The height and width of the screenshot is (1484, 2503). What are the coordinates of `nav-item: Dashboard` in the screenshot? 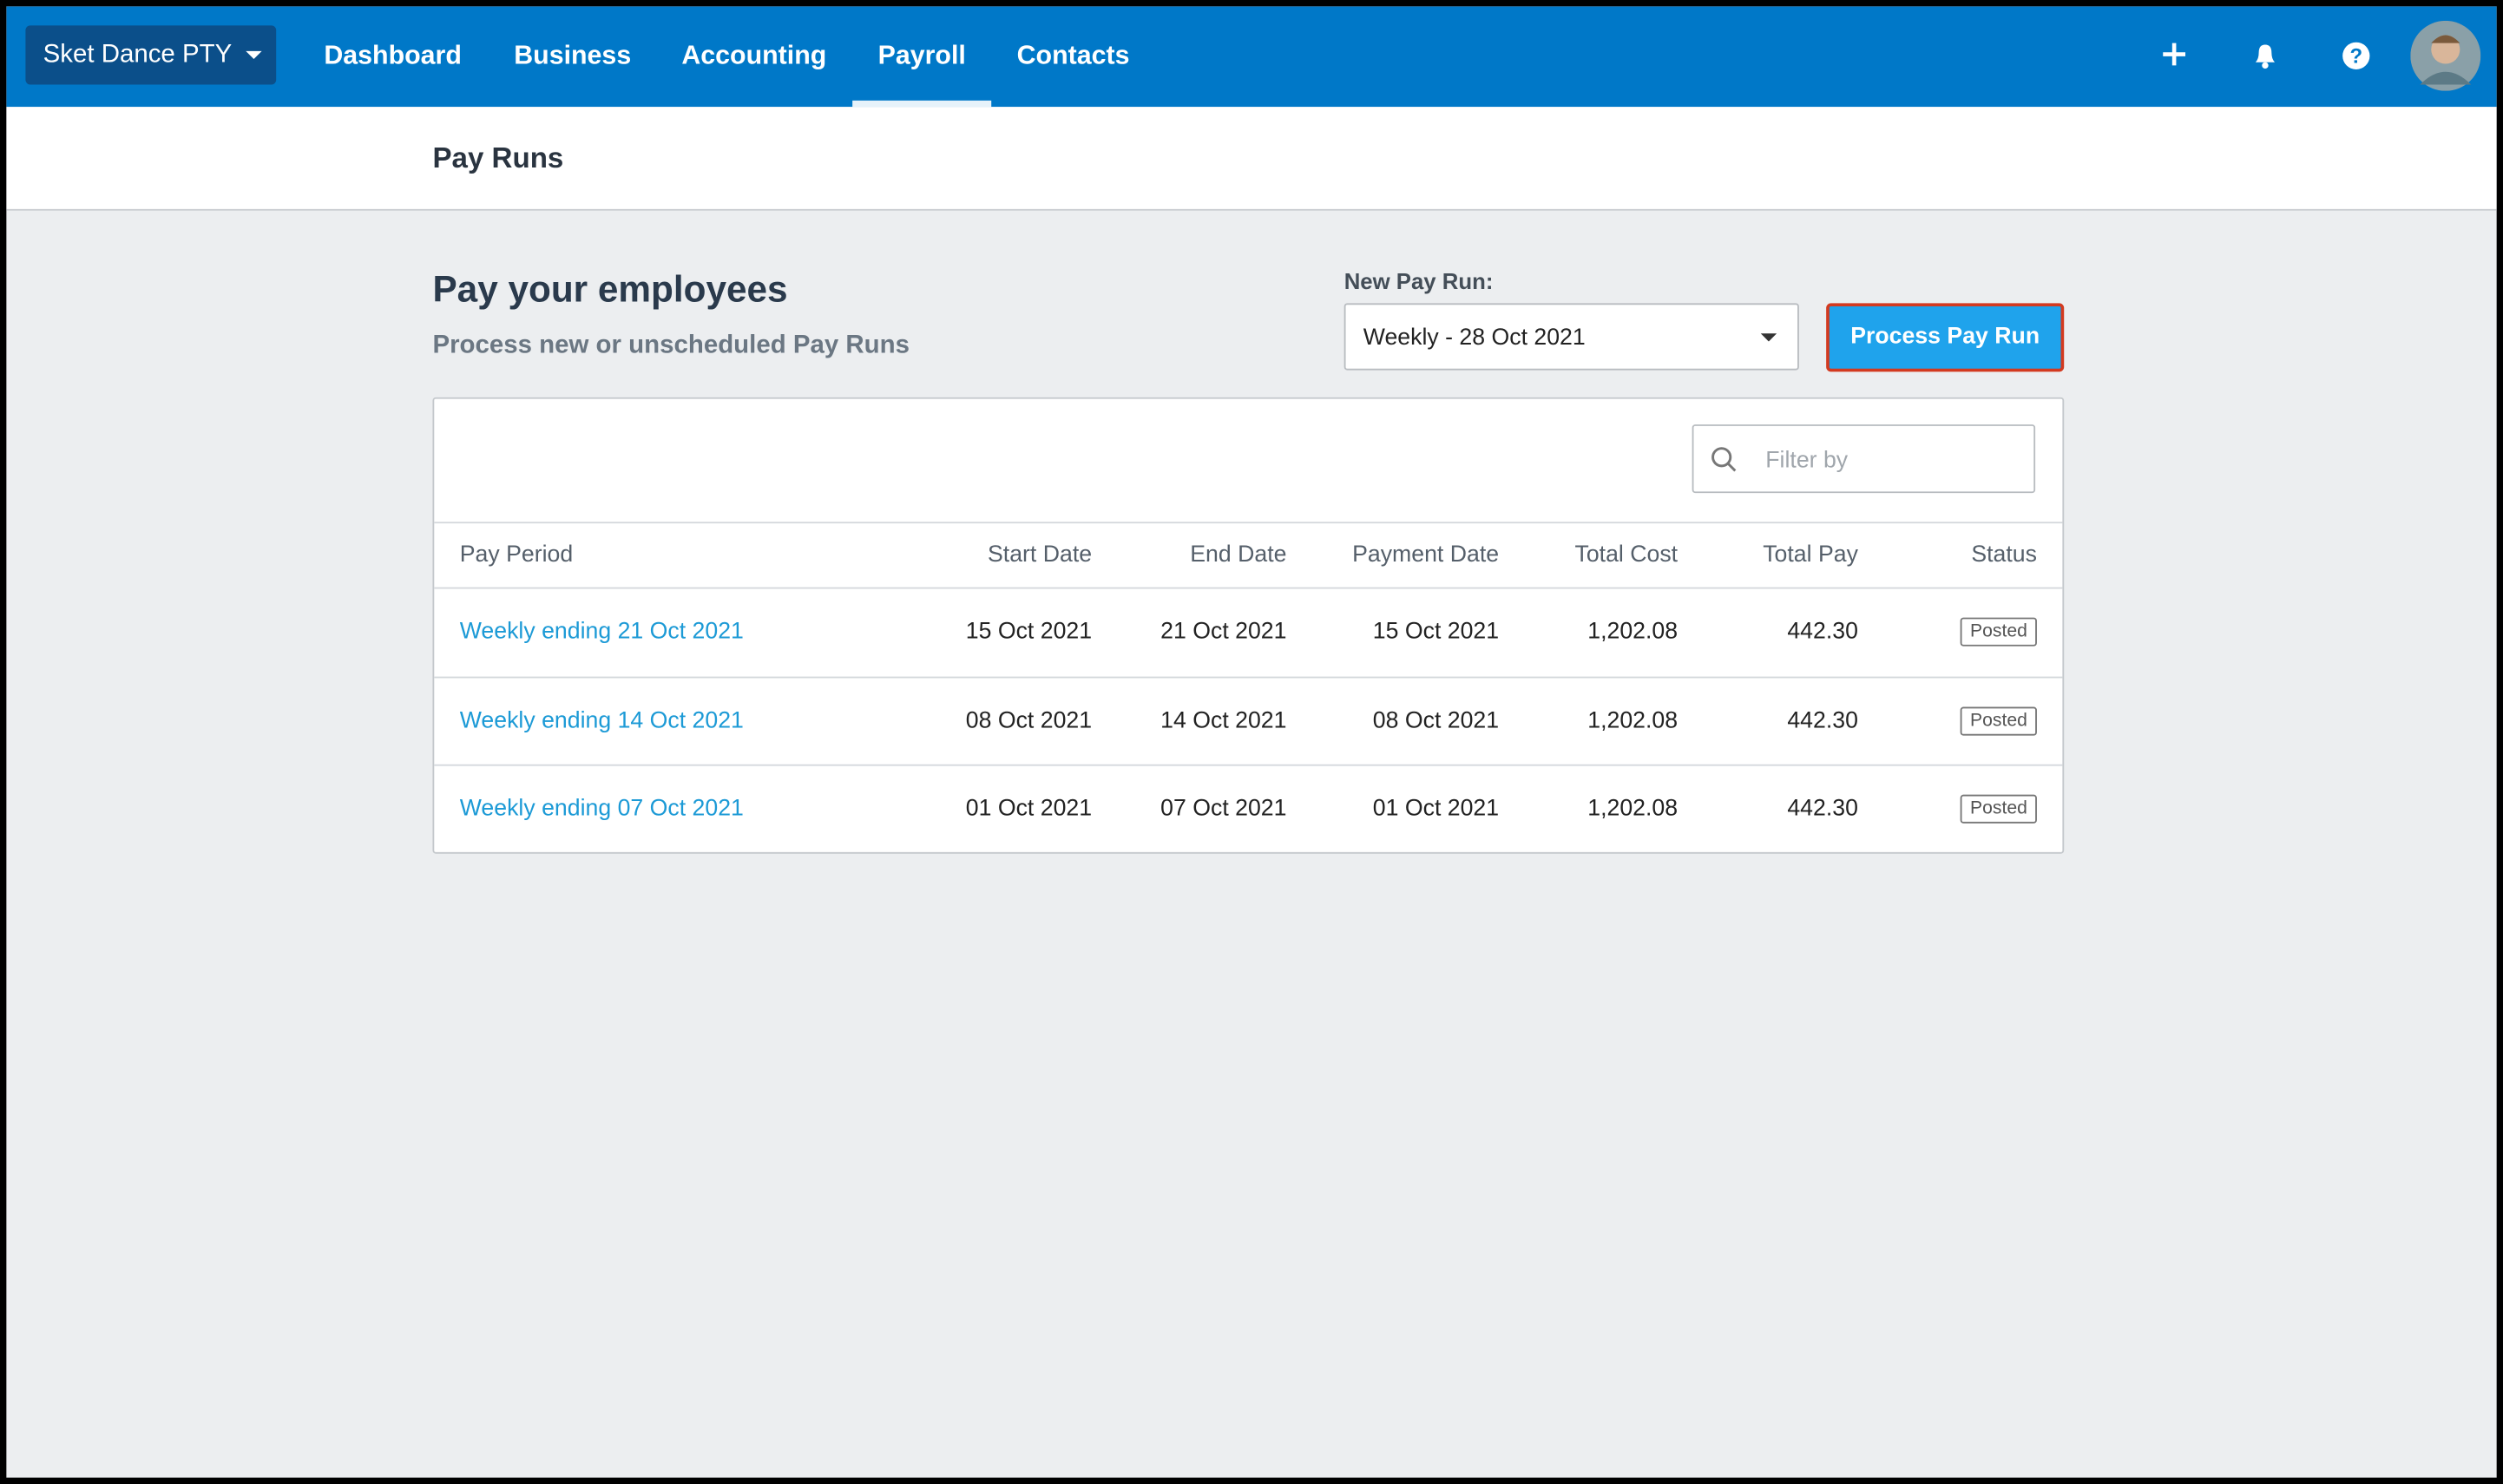 It's located at (393, 55).